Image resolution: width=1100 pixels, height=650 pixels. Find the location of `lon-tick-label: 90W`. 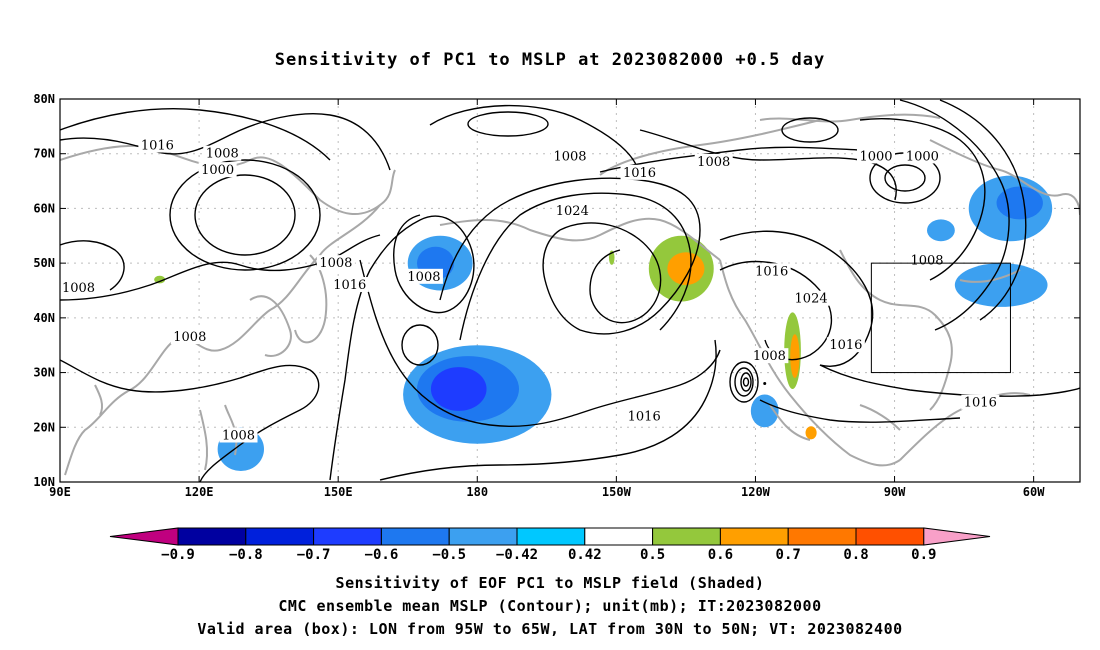

lon-tick-label: 90W is located at coordinates (895, 492).